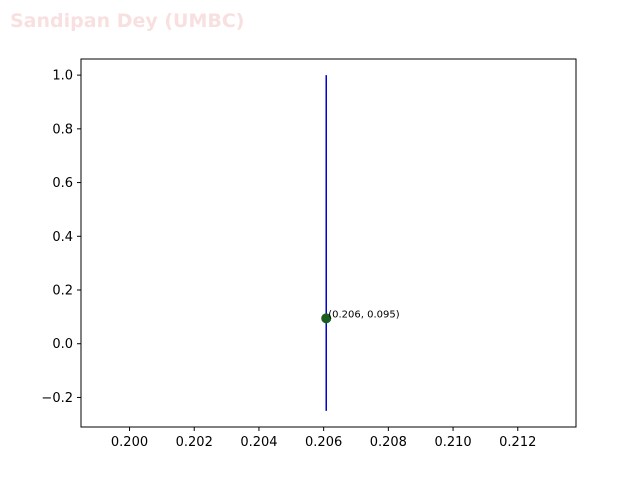 Image resolution: width=640 pixels, height=480 pixels. I want to click on y-tick-label: −0.2, so click(57, 398).